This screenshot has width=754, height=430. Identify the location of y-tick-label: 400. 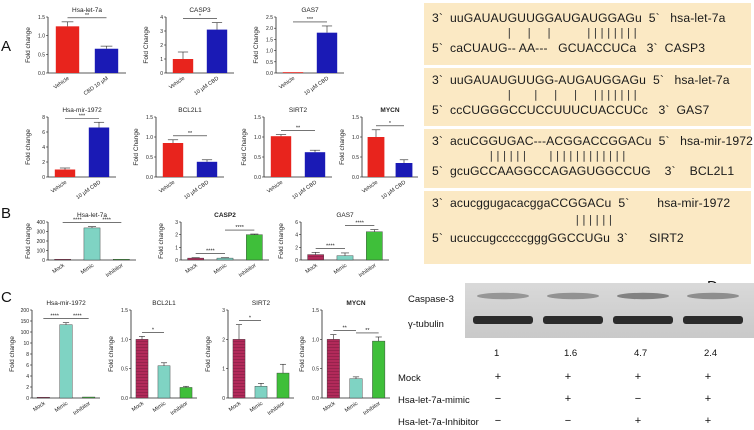
(41, 223).